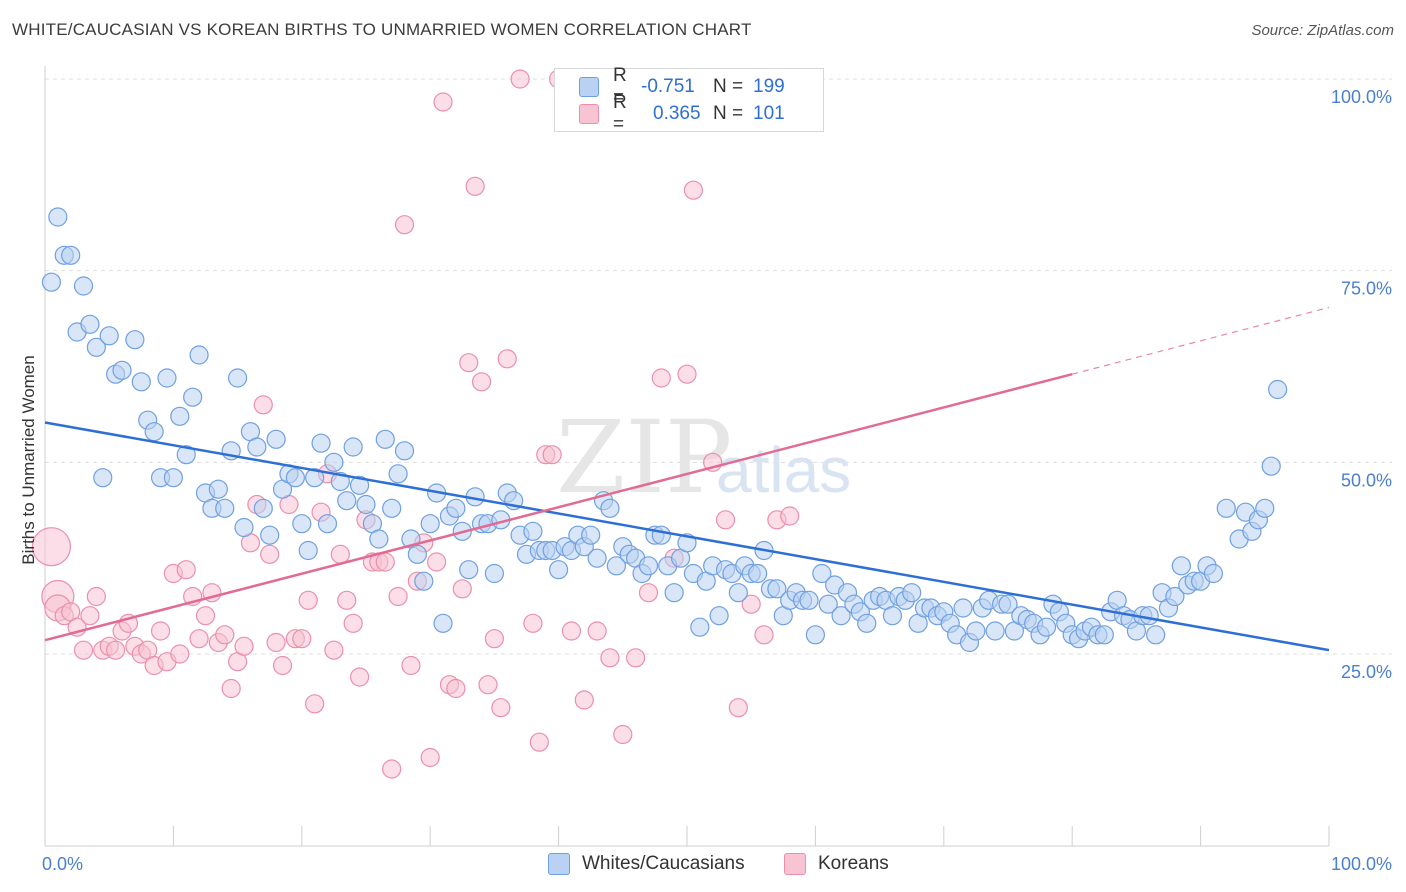  What do you see at coordinates (28, 459) in the screenshot?
I see `y-axis-label: Births to Unmarried Women` at bounding box center [28, 459].